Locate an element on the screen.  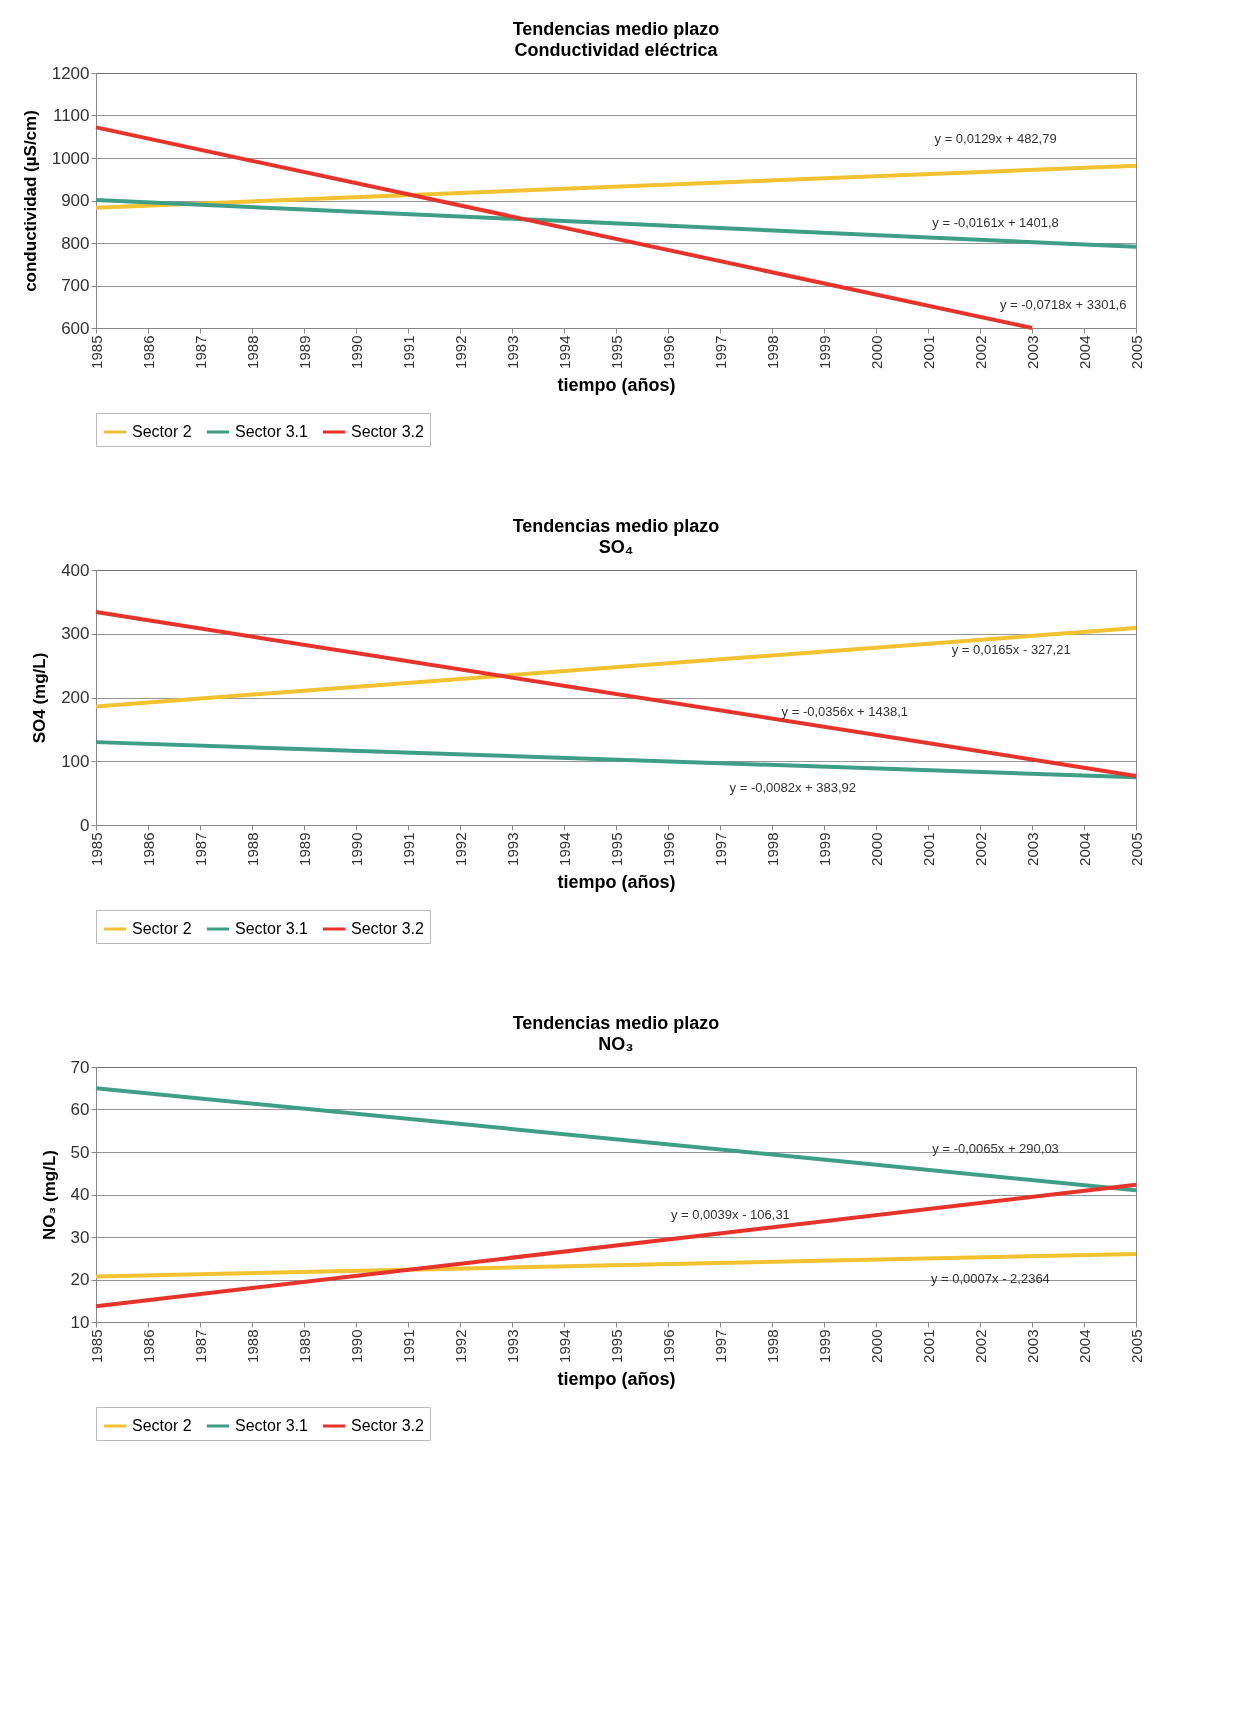
y-tick-label: 50 is located at coordinates (80, 1152).